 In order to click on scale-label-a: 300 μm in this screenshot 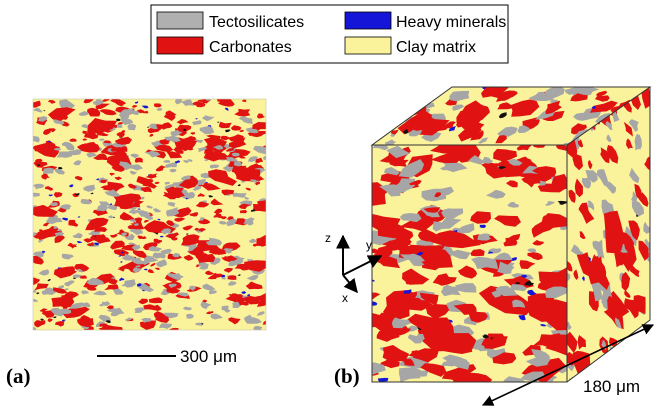, I will do `click(208, 356)`.